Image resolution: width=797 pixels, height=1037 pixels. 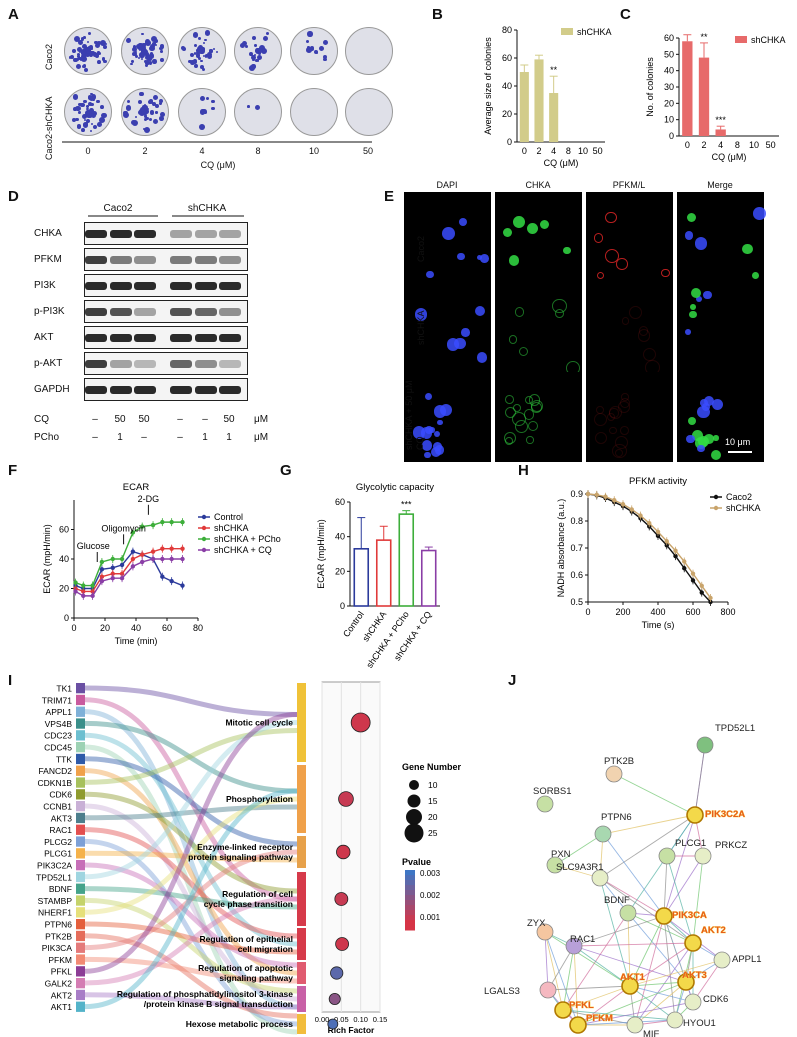 I want to click on panel-letter-i: I, so click(x=10, y=680).